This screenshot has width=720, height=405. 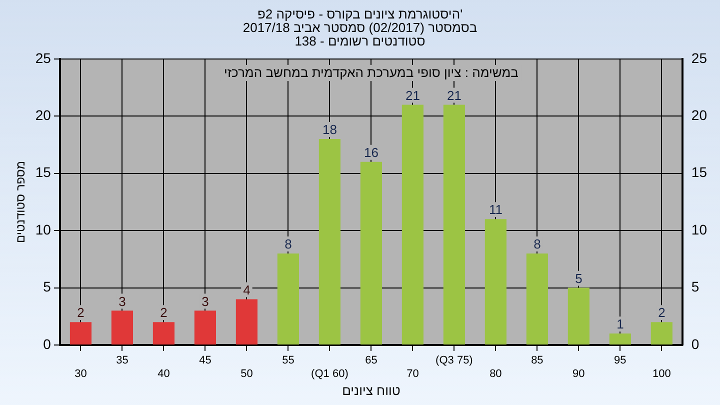 What do you see at coordinates (454, 360) in the screenshot?
I see `x-tick-label: (Q3 75)` at bounding box center [454, 360].